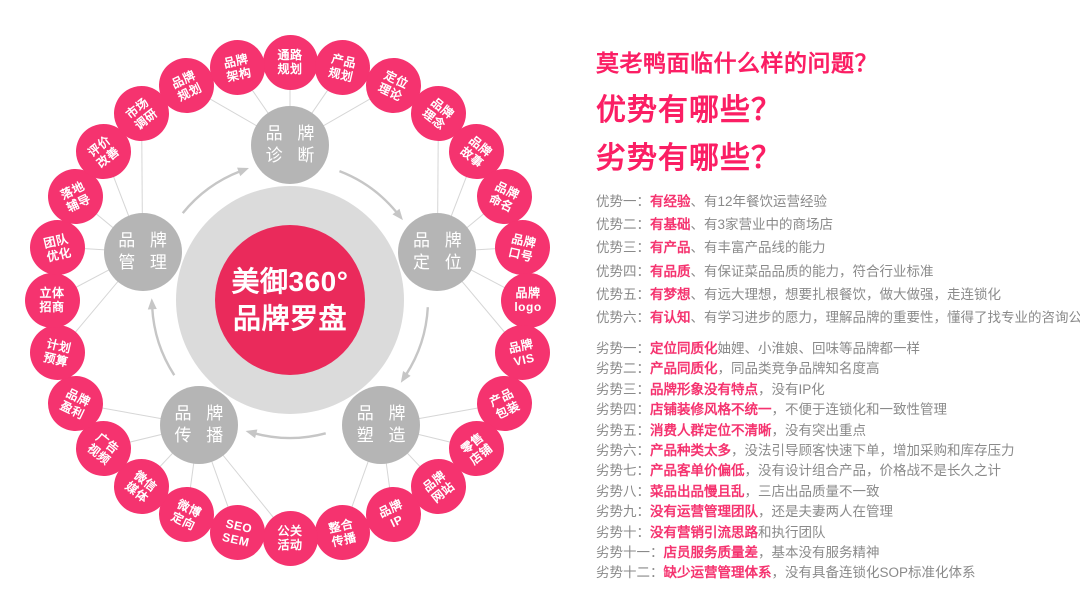 Image resolution: width=1080 pixels, height=608 pixels. What do you see at coordinates (711, 410) in the screenshot?
I see `item-keyword: 店铺装修风格不统一` at bounding box center [711, 410].